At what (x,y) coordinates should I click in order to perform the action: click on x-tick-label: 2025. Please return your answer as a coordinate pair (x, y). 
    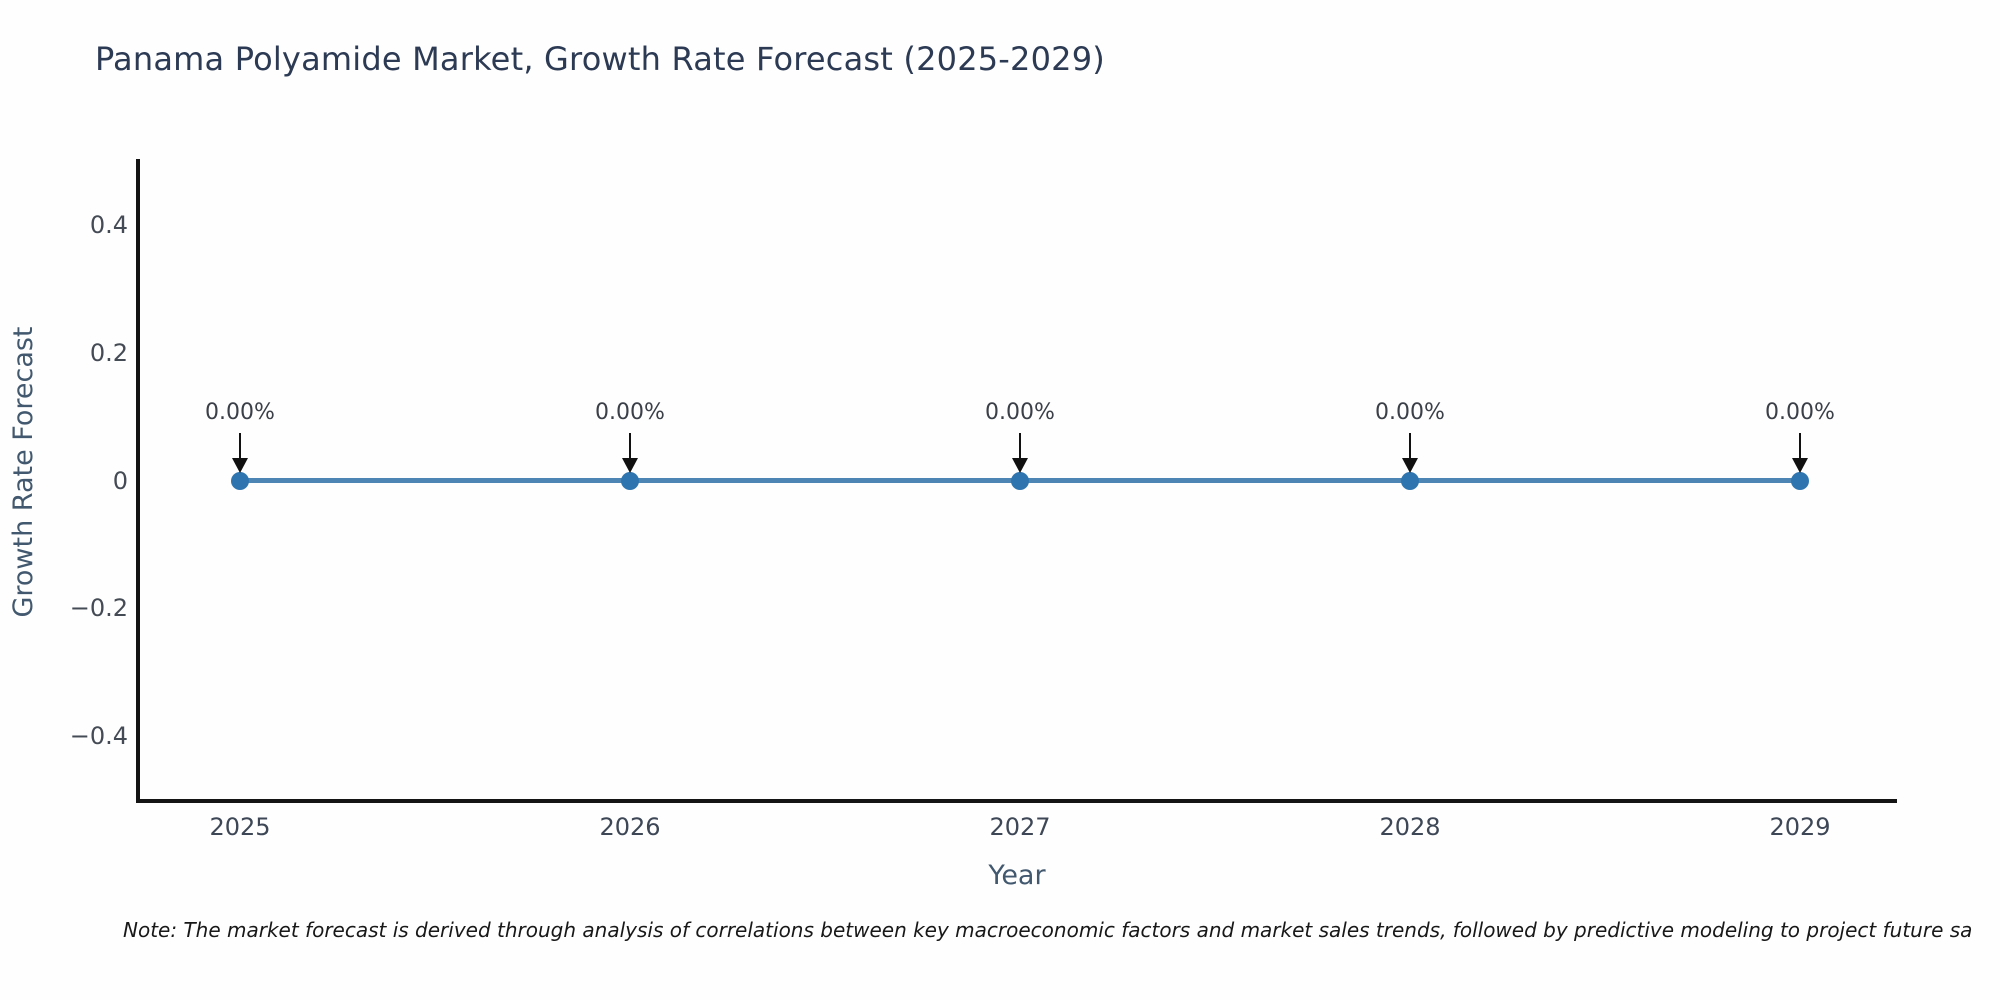
    Looking at the image, I should click on (240, 827).